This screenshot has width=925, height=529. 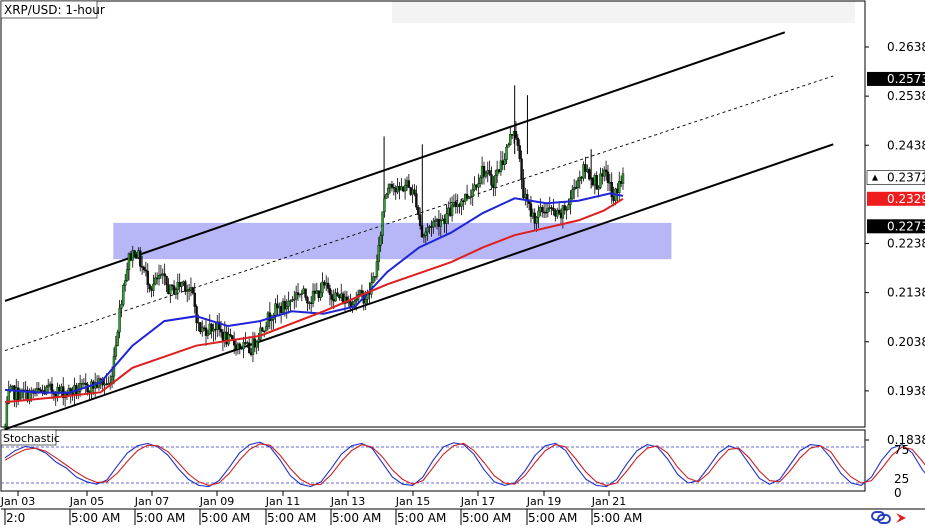 I want to click on price-tick-label: 0.1938, so click(x=906, y=391).